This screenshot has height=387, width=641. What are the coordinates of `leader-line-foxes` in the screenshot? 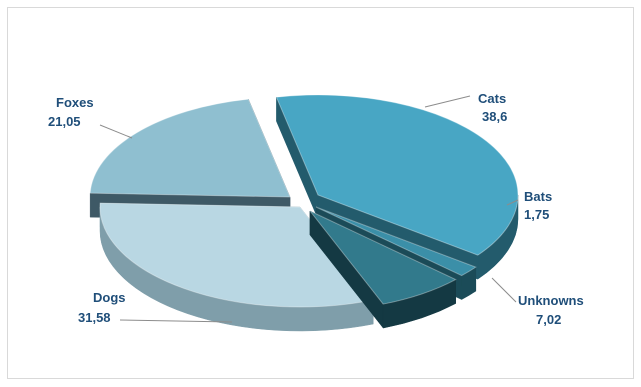 It's located at (116, 131).